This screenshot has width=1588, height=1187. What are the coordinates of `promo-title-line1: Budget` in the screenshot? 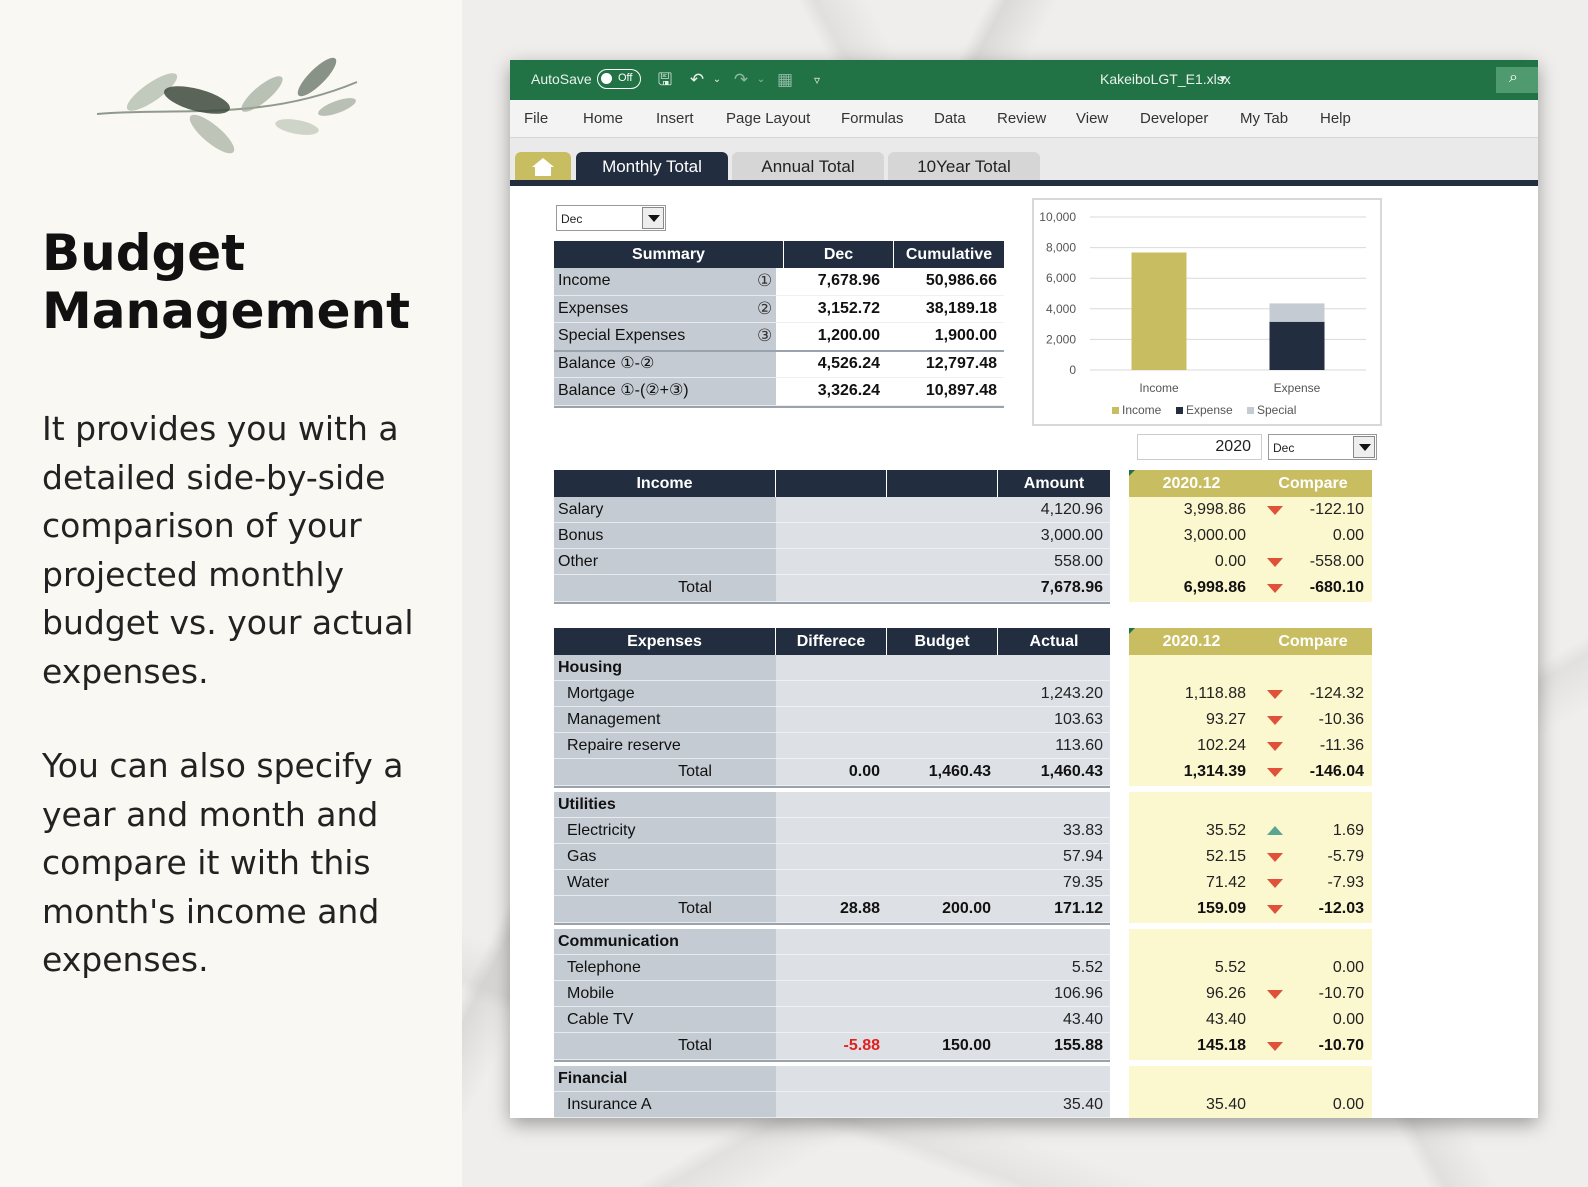 It's located at (144, 253).